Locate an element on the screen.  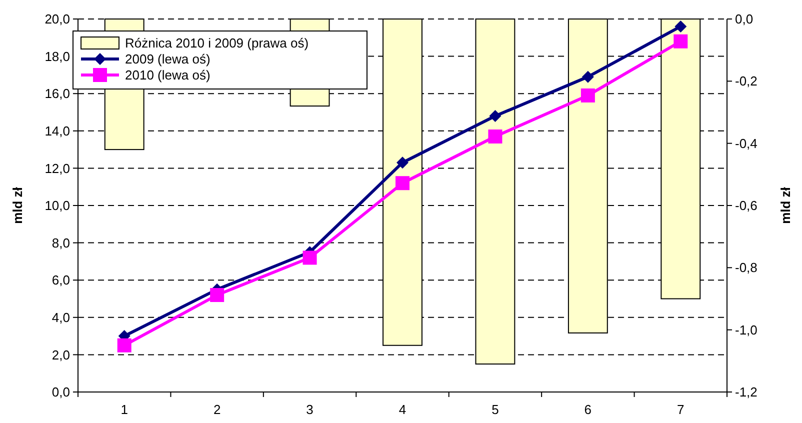
y-tick-label: 0,0 is located at coordinates (61, 392).